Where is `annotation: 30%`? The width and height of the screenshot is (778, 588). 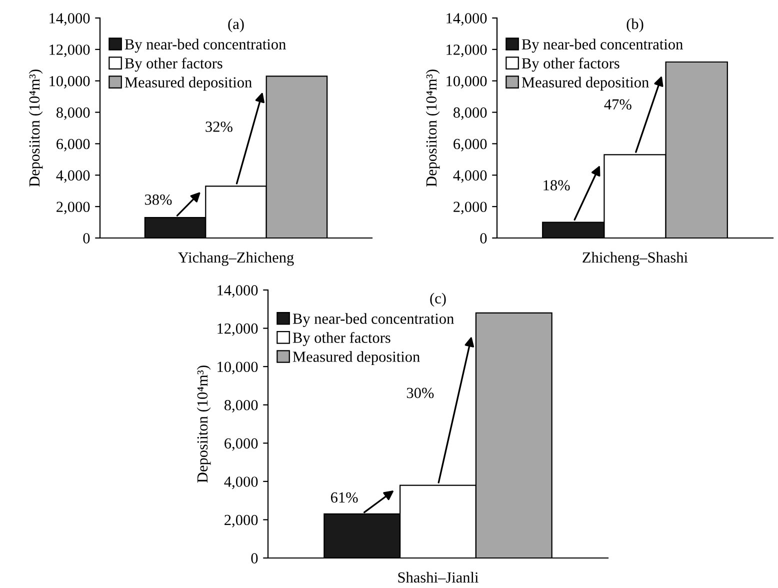
annotation: 30% is located at coordinates (420, 393).